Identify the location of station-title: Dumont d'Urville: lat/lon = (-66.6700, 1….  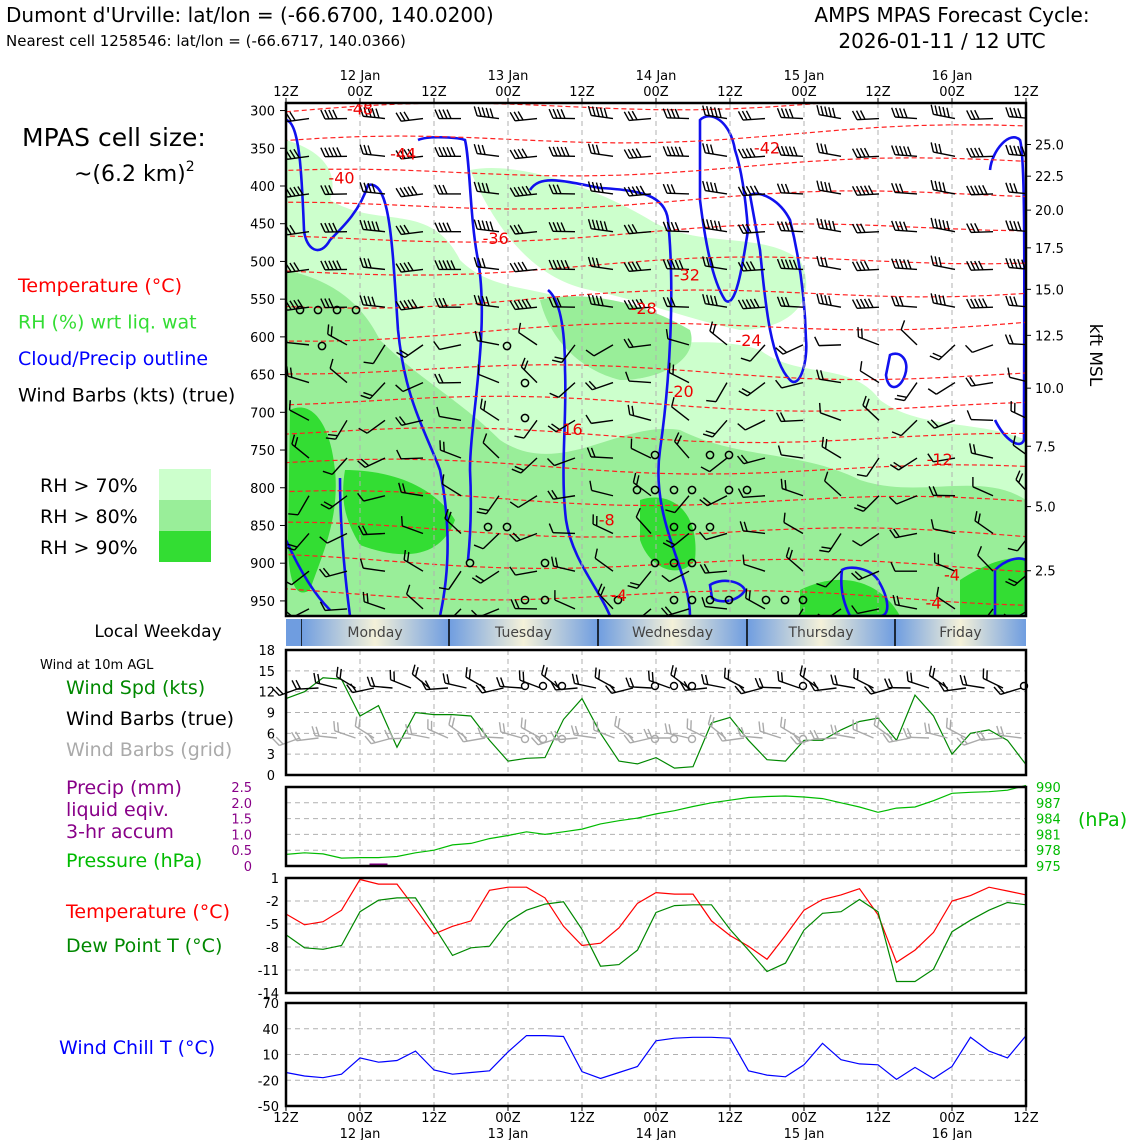
(250, 15).